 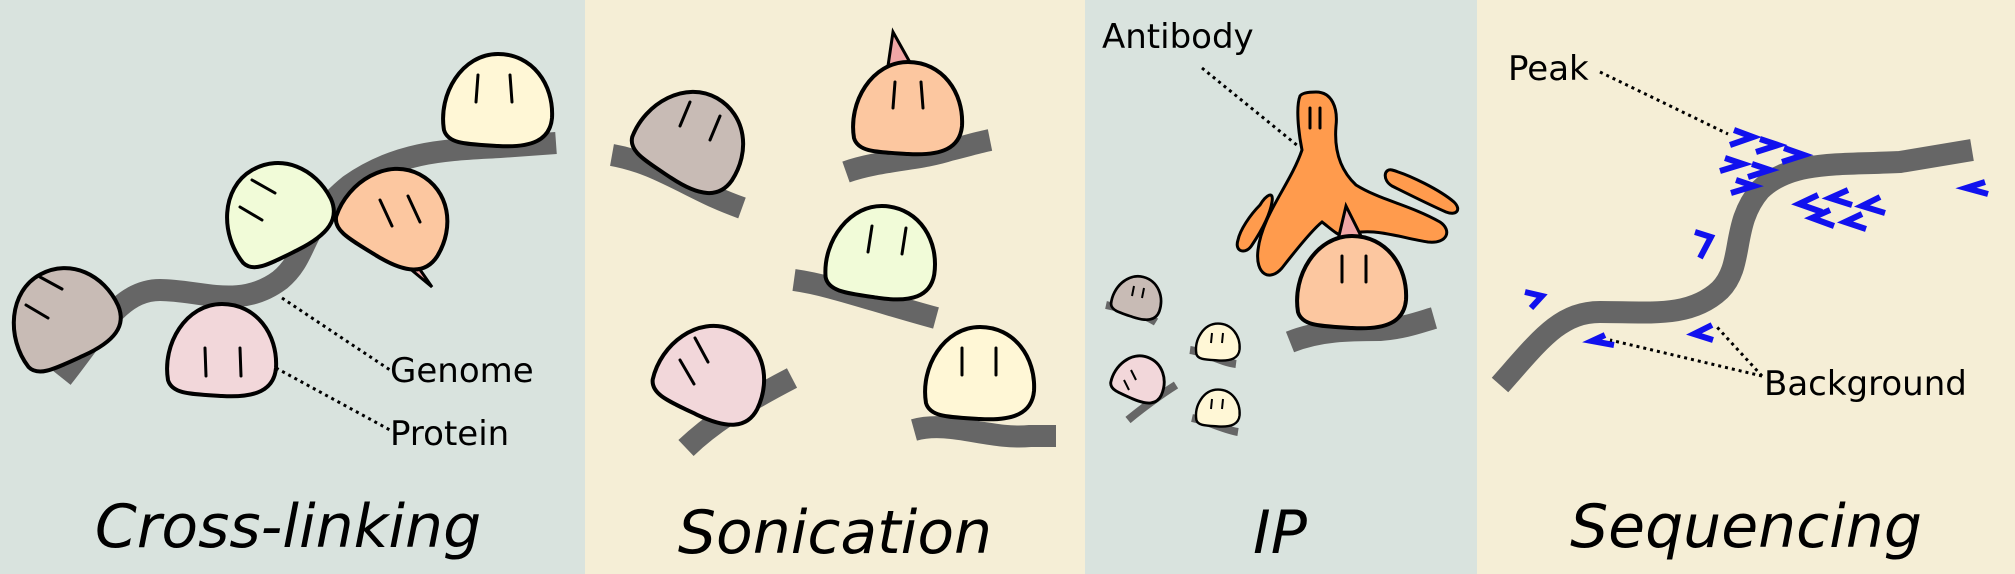 I want to click on panel-title: IP, so click(x=1280, y=533).